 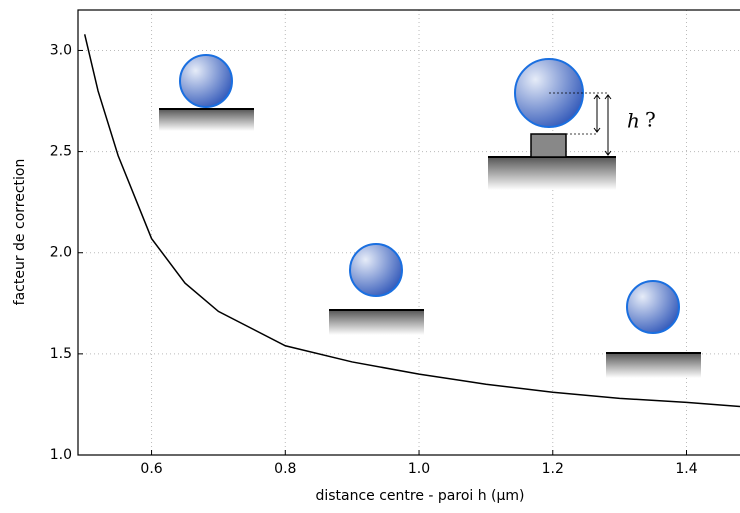 I want to click on y-axis-label: facteur de correction, so click(x=20, y=232).